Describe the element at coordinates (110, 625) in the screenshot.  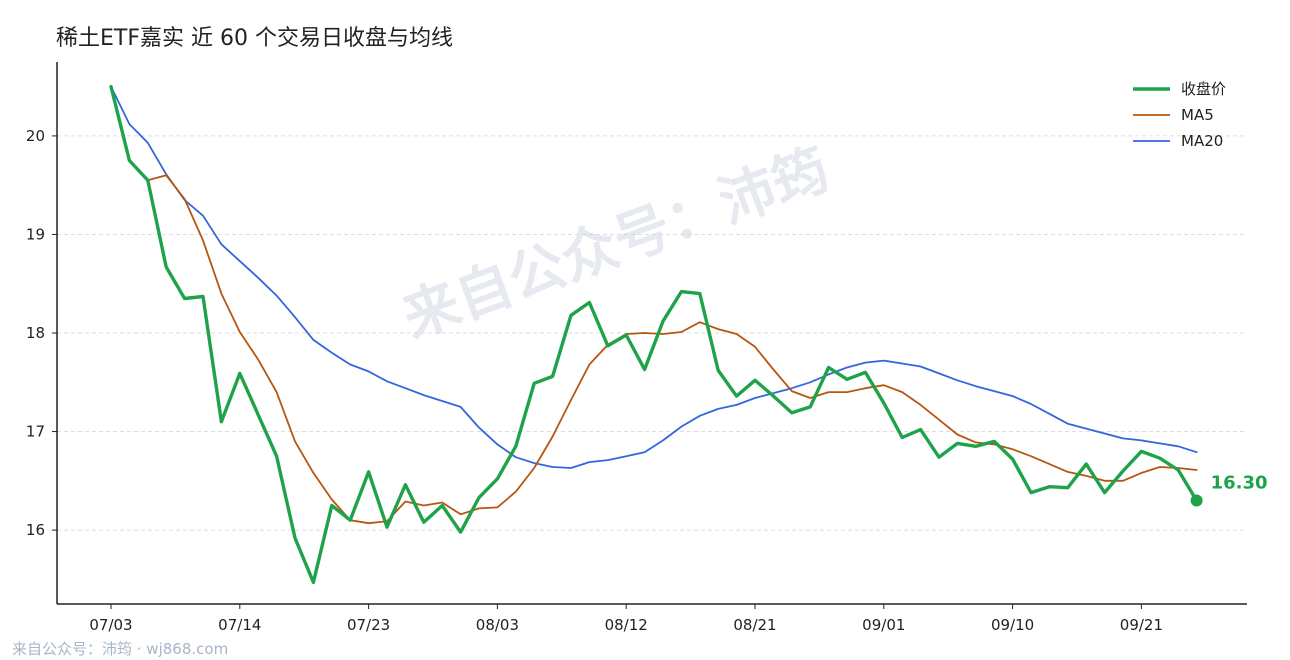
I see `x-tick-label: 07/03` at that location.